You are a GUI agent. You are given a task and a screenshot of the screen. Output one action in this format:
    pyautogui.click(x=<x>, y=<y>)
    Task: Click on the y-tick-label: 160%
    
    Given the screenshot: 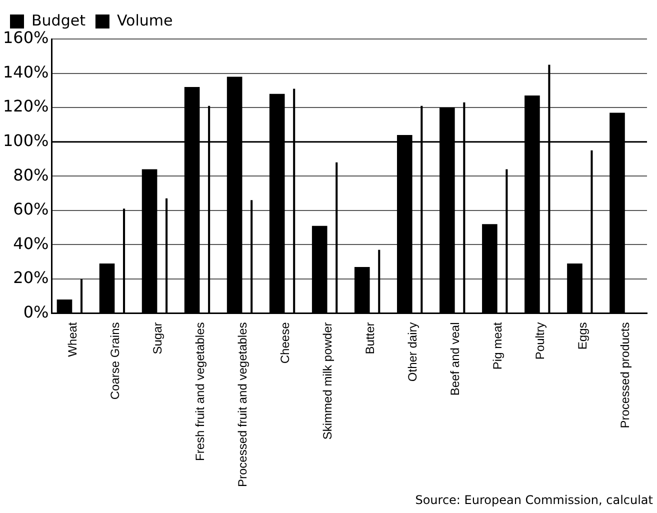 What is the action you would take?
    pyautogui.click(x=25, y=38)
    